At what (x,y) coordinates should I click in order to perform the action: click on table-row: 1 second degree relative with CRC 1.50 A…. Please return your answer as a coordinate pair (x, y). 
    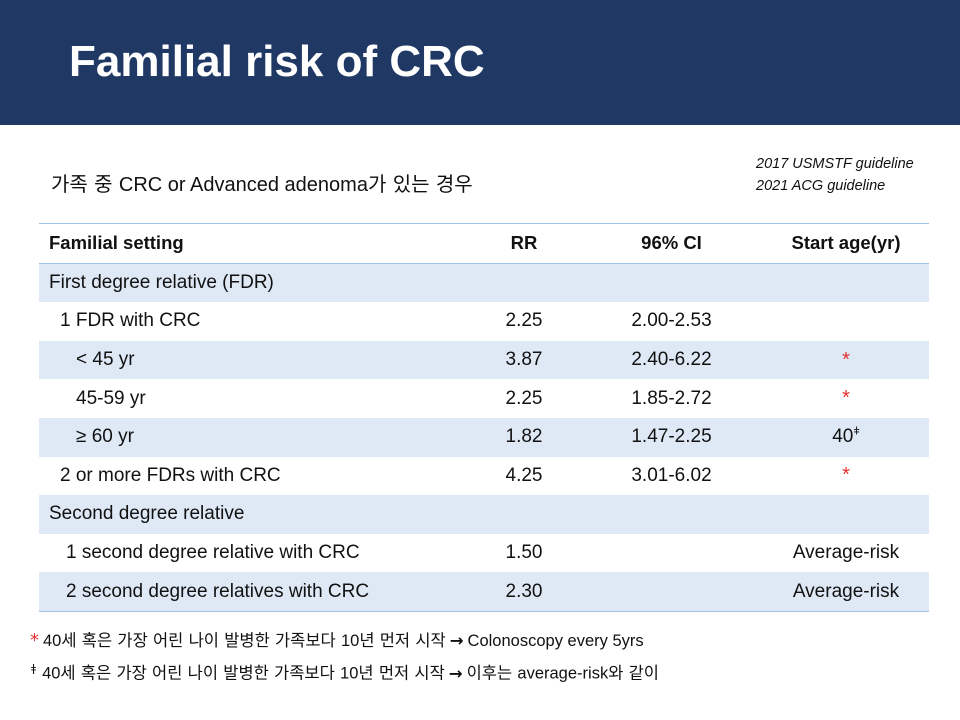
    Looking at the image, I should click on (484, 553).